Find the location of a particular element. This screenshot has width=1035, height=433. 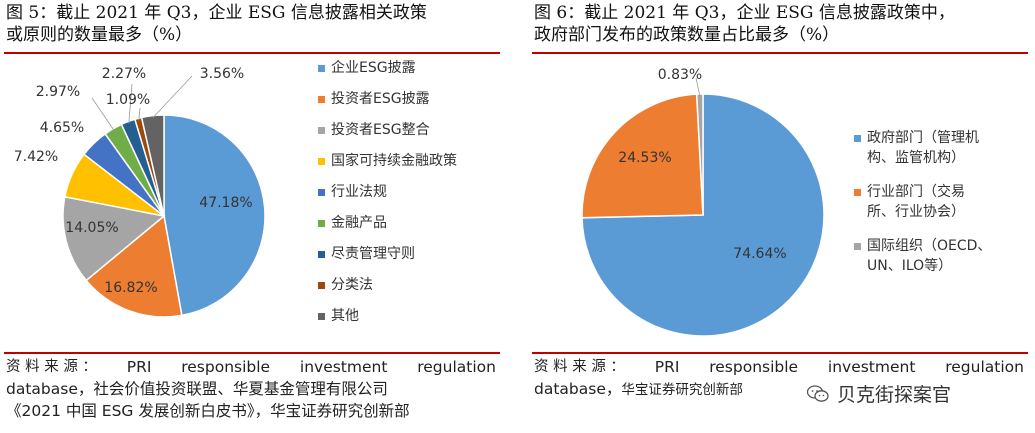

figure-5-data-label-6: 2.97% is located at coordinates (58, 92).